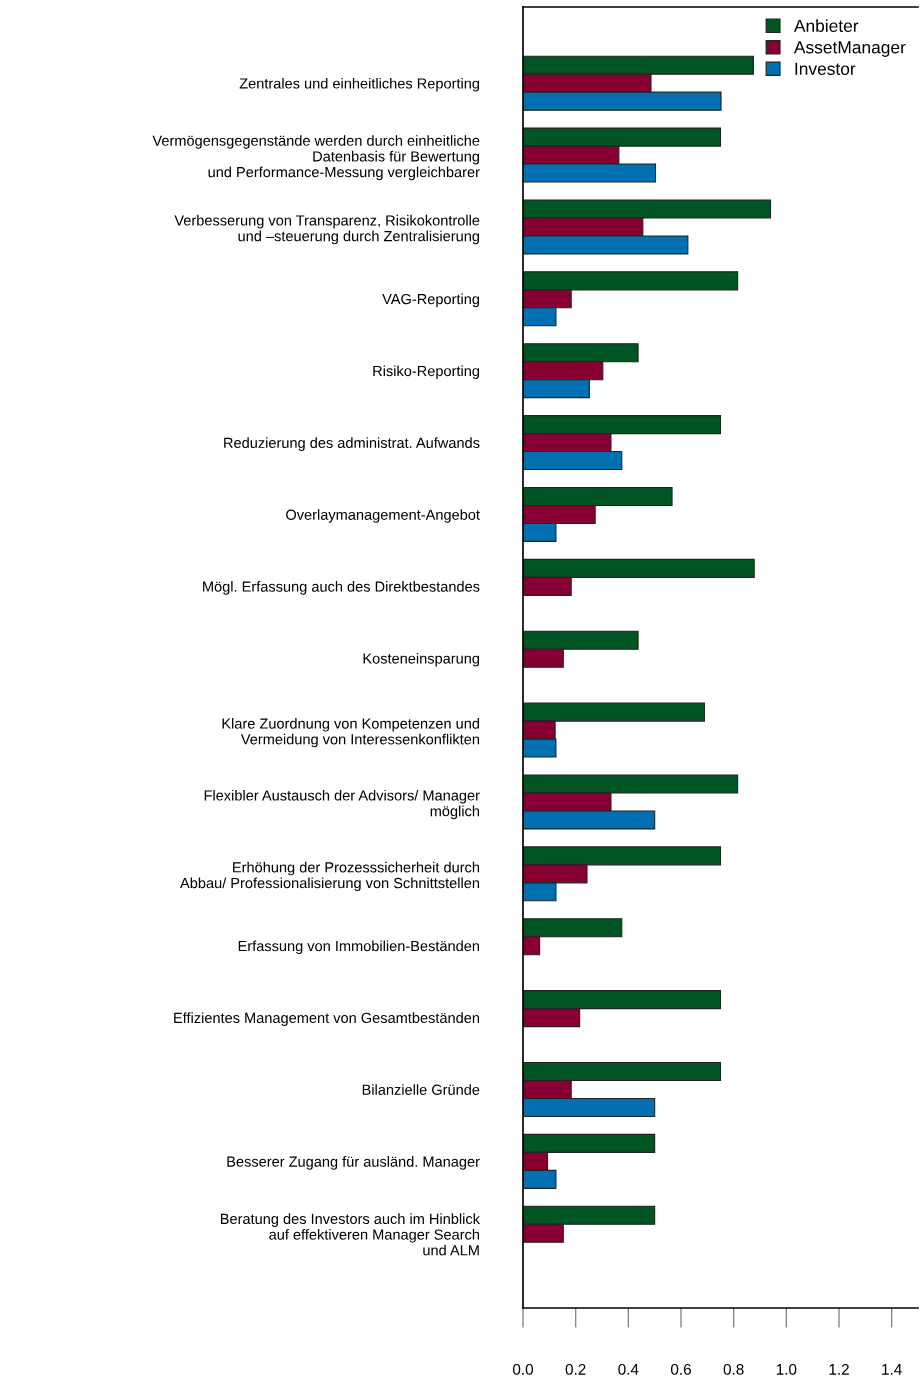 This screenshot has width=920, height=1386. Describe the element at coordinates (786, 1369) in the screenshot. I see `x-tick-label: 1.0` at that location.